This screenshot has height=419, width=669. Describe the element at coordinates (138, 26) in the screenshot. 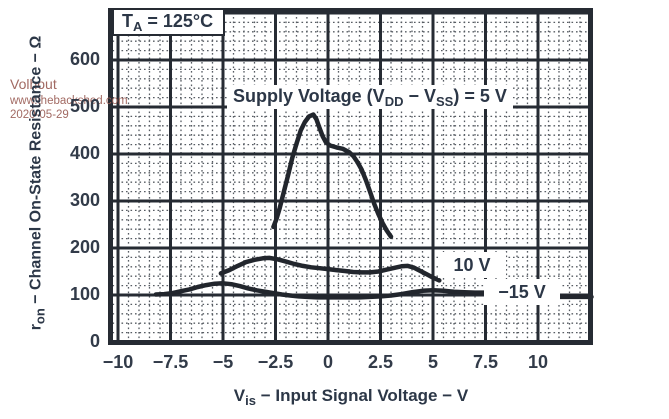

I see `temperature-subscript: A` at that location.